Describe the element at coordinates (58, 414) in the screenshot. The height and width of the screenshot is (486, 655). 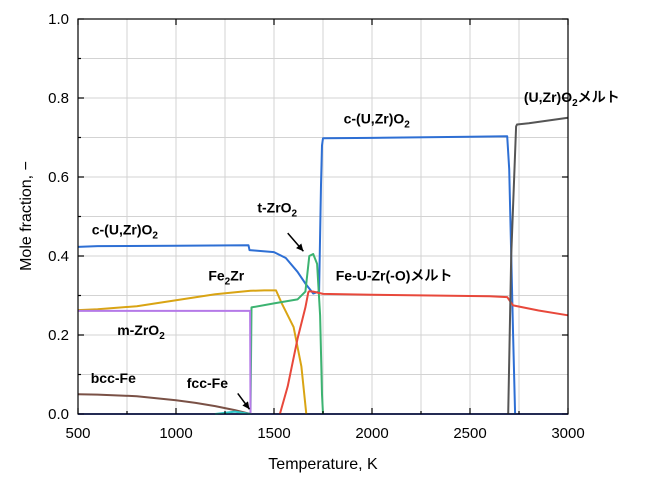
I see `y-tick-label: 0.0` at that location.